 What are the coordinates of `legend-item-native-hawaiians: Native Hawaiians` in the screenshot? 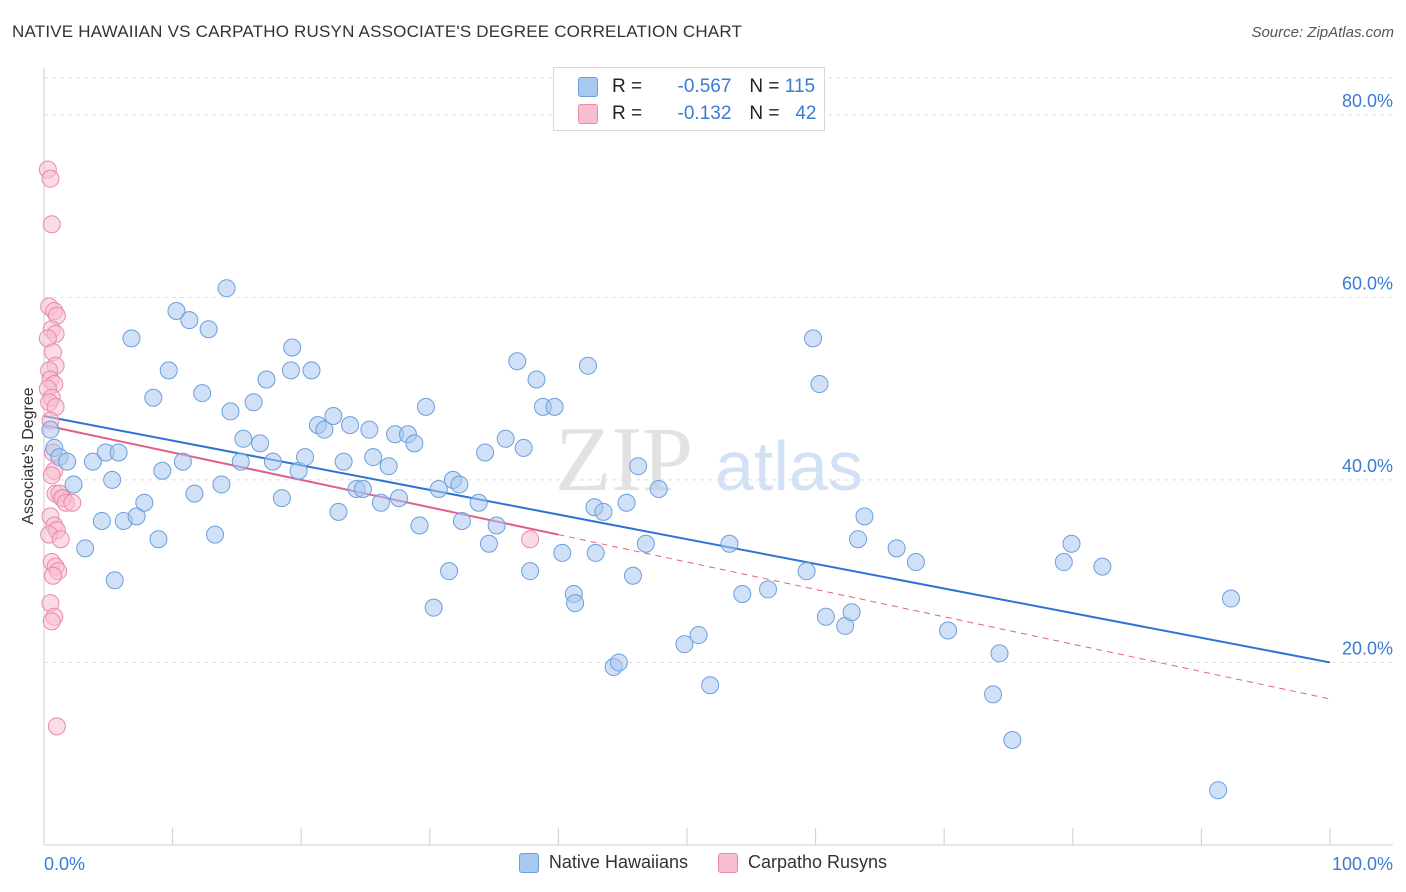 It's located at (603, 862).